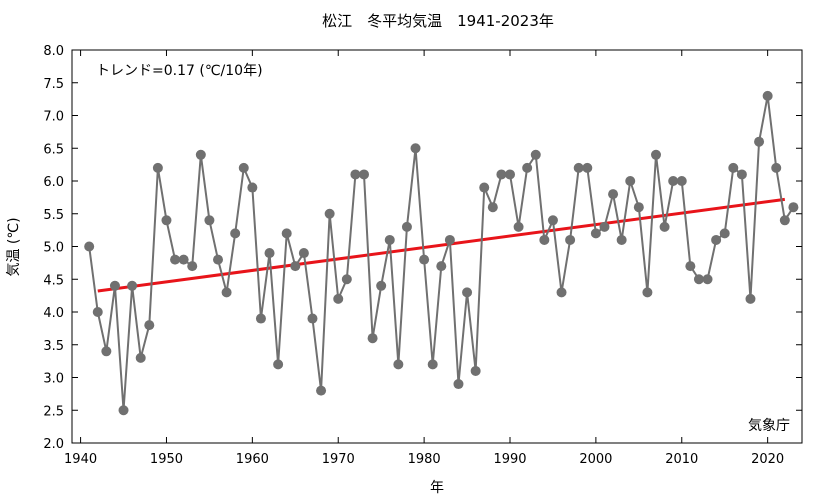 This screenshot has width=833, height=498. I want to click on x-tick-label: 2020, so click(767, 459).